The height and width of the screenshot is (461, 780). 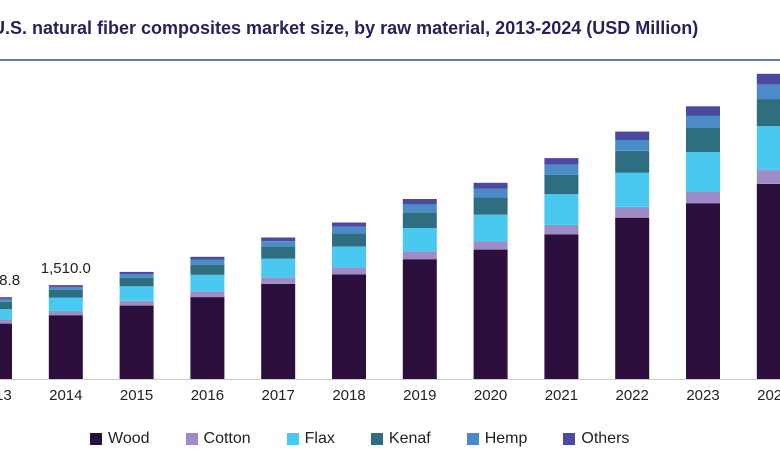 I want to click on bar-segment-2022-others, so click(x=632, y=135).